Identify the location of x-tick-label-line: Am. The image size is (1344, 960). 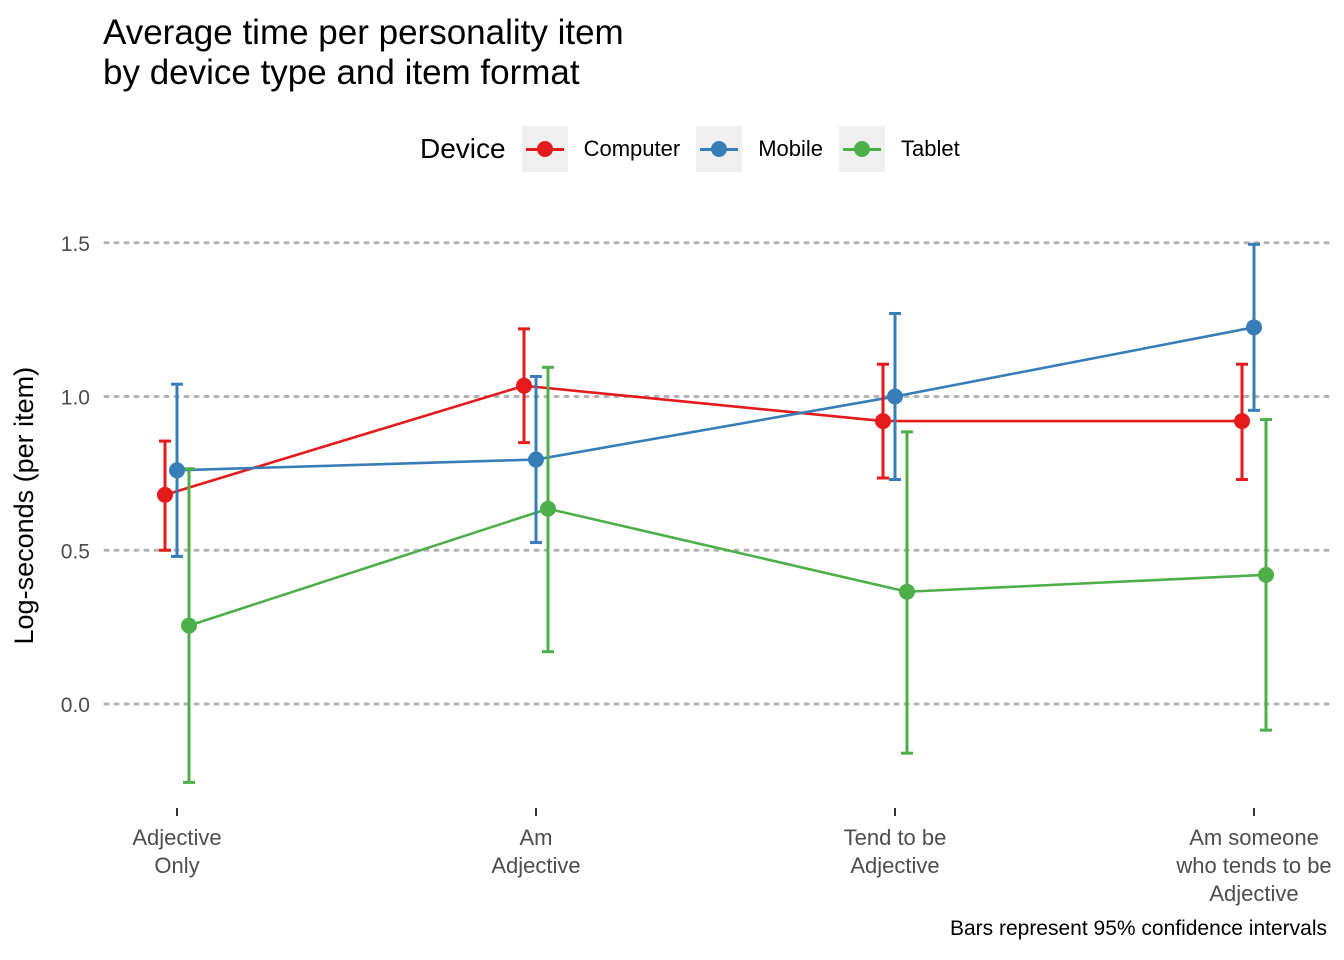
(536, 837).